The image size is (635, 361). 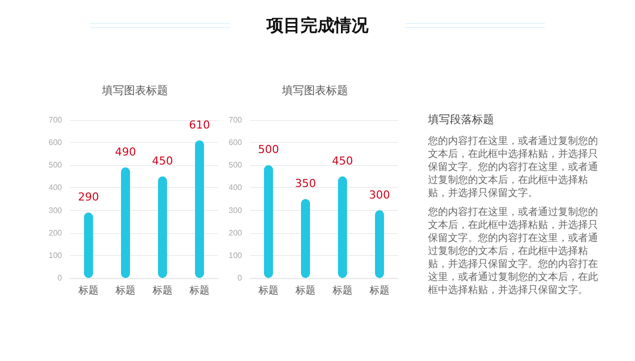 What do you see at coordinates (88, 197) in the screenshot?
I see `data-label: 290` at bounding box center [88, 197].